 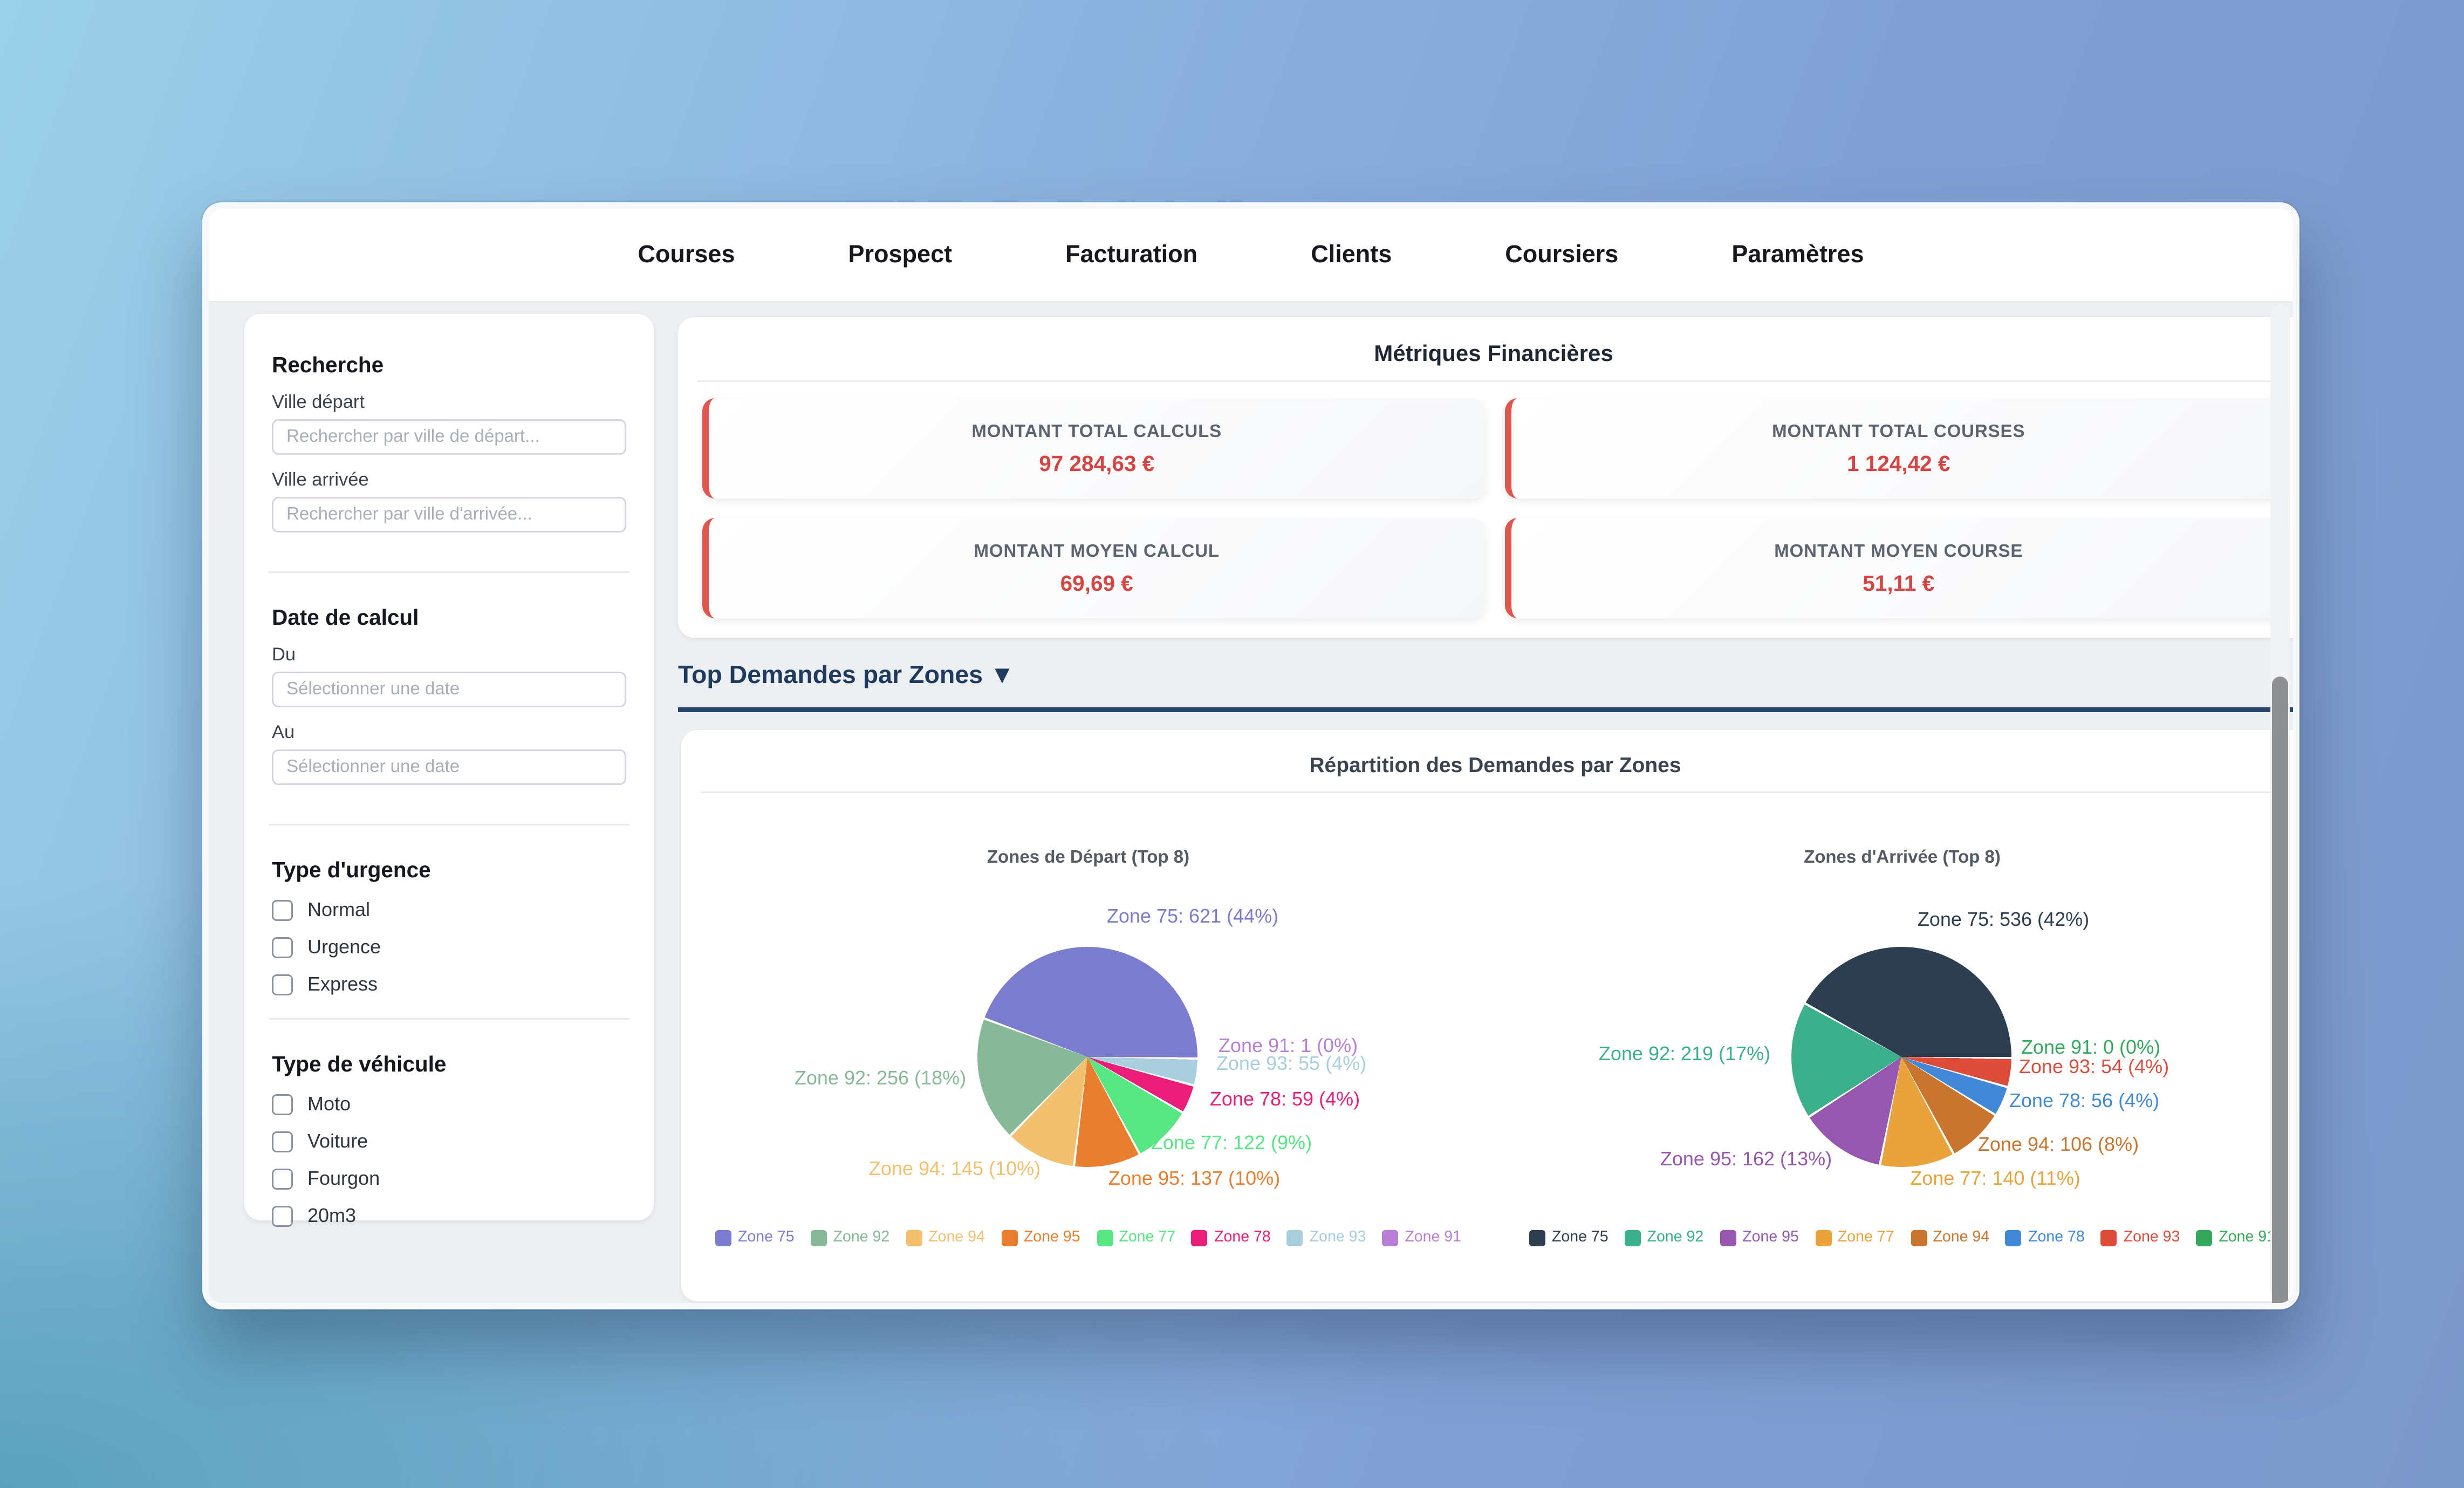 What do you see at coordinates (1494, 353) in the screenshot?
I see `metrics-title: Métriques Financières` at bounding box center [1494, 353].